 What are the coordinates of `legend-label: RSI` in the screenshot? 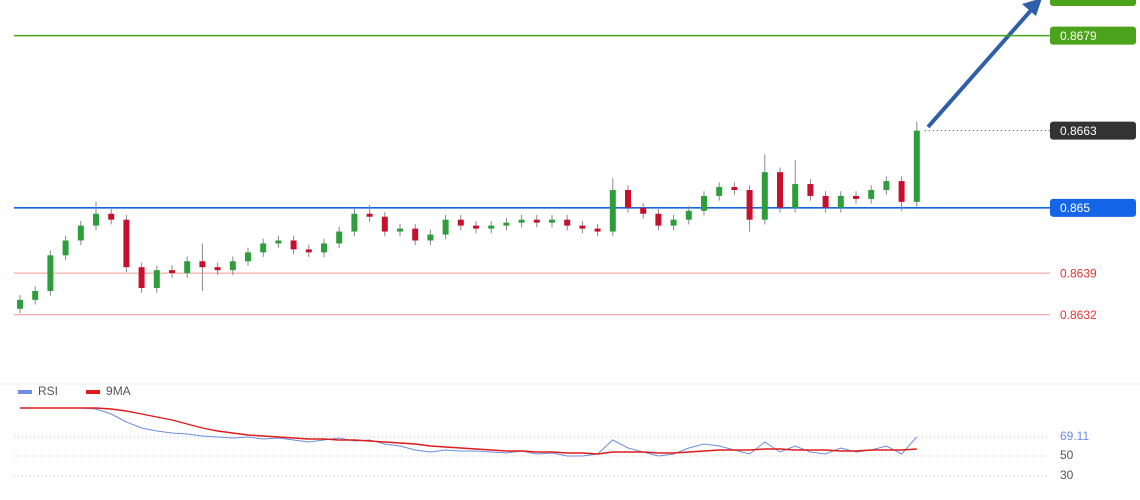 It's located at (48, 391).